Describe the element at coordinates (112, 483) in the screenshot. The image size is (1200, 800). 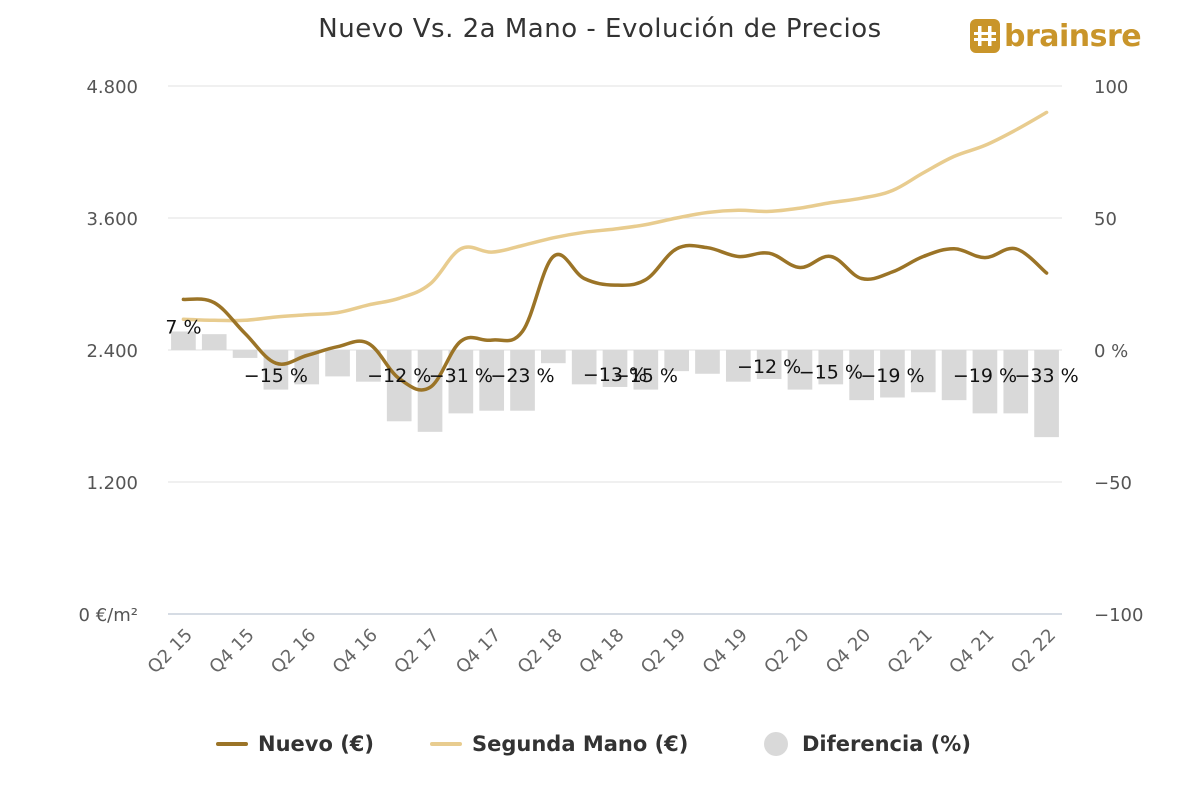
I see `y-left-tick-label: 1.200` at that location.